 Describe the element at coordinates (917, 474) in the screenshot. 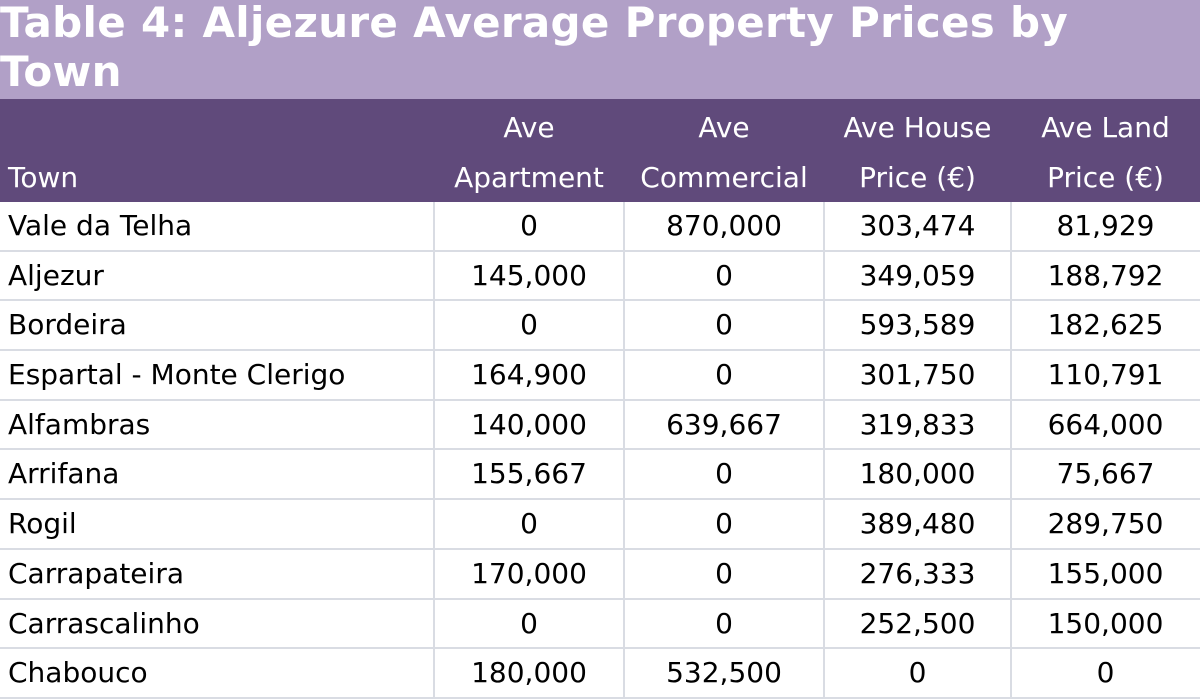

I see `cell-house-price: 180,000` at that location.